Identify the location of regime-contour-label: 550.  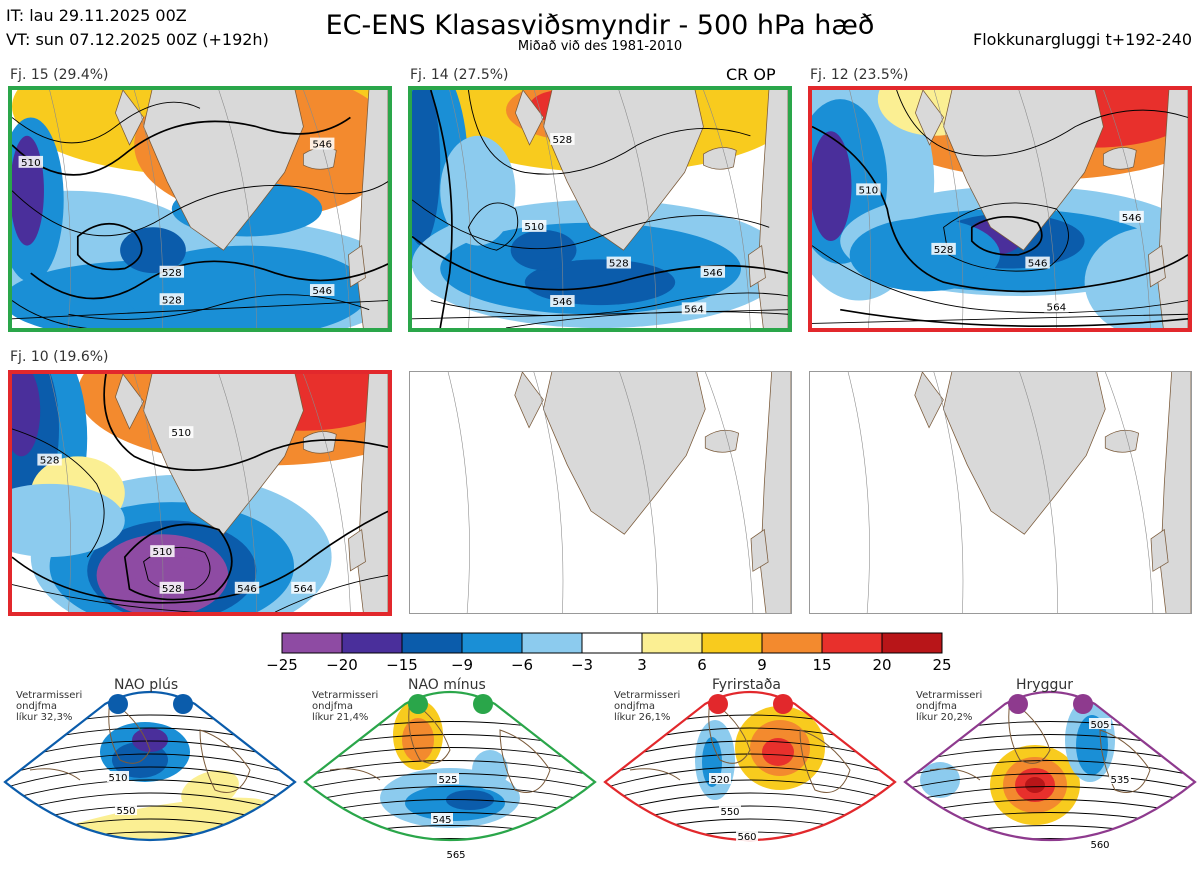
(729, 812).